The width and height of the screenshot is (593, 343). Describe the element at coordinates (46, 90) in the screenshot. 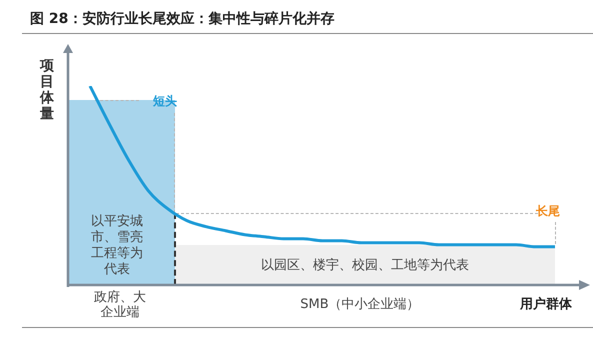

I see `y-axis-title: 项目体量` at that location.